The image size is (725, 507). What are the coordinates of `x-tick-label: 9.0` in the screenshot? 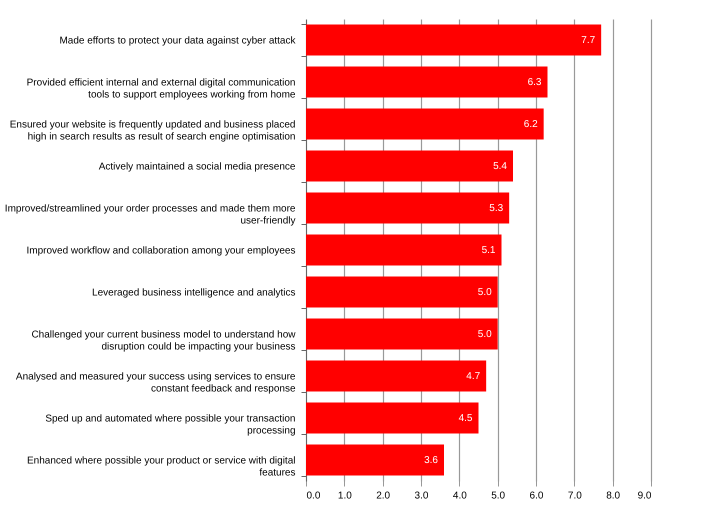 It's located at (645, 496).